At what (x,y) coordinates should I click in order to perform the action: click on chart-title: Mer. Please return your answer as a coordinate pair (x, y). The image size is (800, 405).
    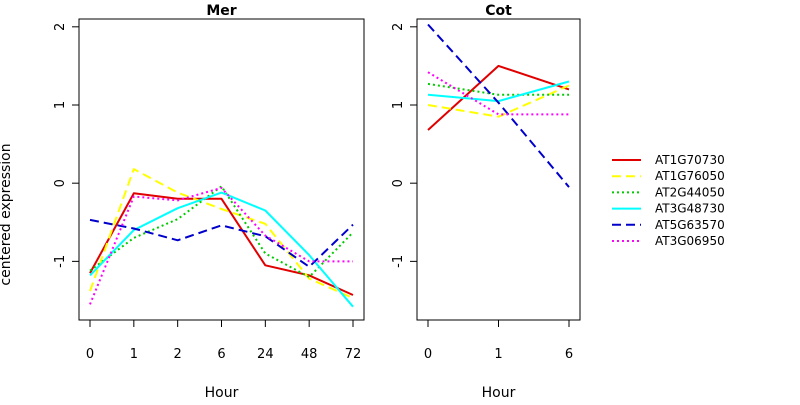
    Looking at the image, I should click on (221, 11).